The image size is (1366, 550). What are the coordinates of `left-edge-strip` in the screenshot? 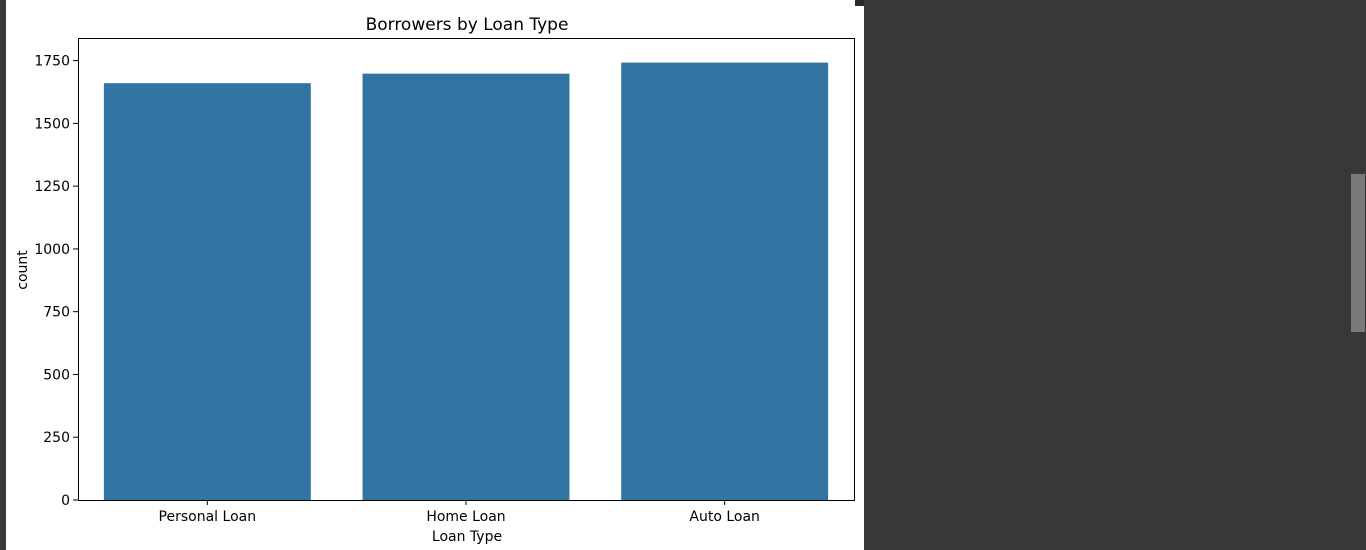 It's located at (3, 275).